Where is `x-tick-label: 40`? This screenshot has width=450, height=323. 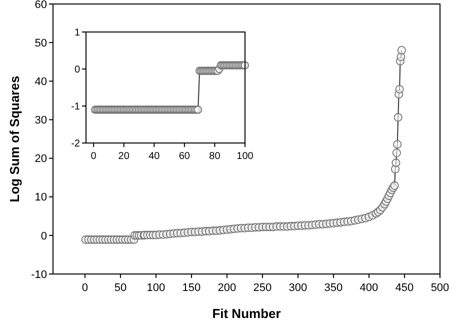 x-tick-label: 40 is located at coordinates (154, 156).